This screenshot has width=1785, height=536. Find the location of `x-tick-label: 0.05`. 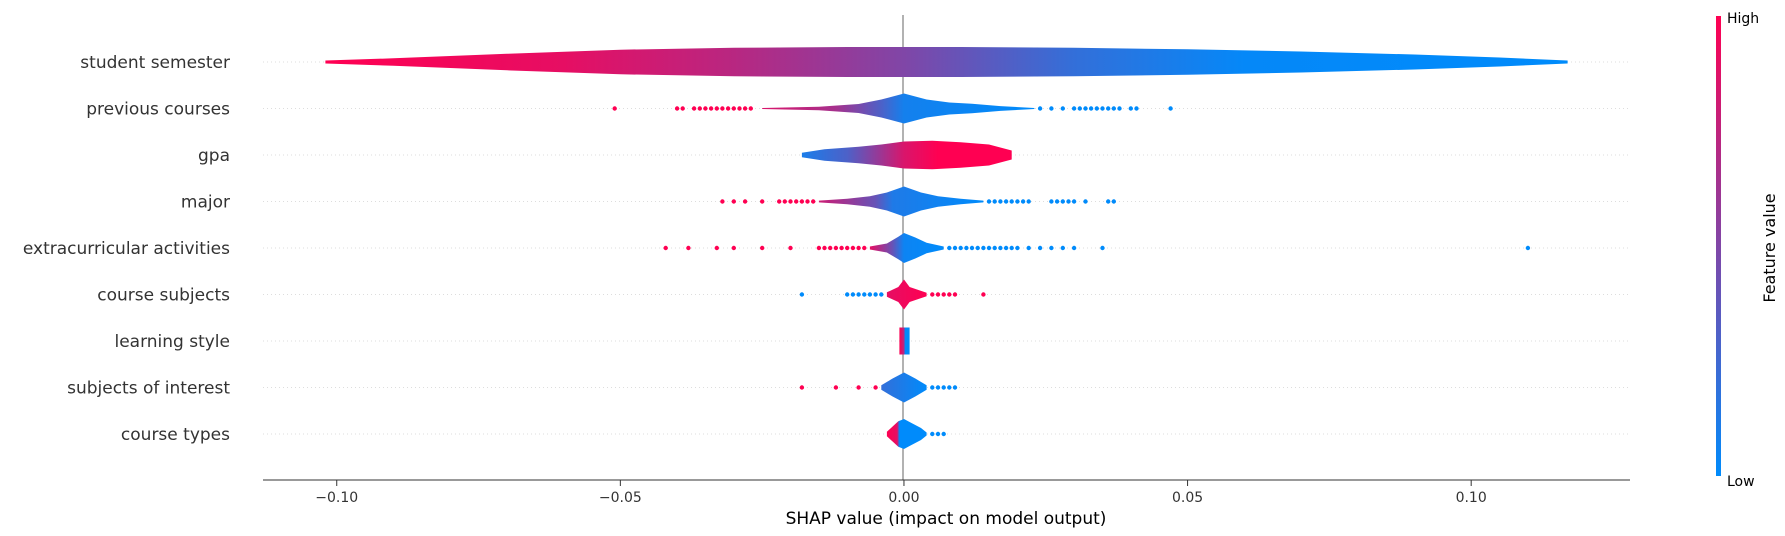

x-tick-label: 0.05 is located at coordinates (1187, 498).